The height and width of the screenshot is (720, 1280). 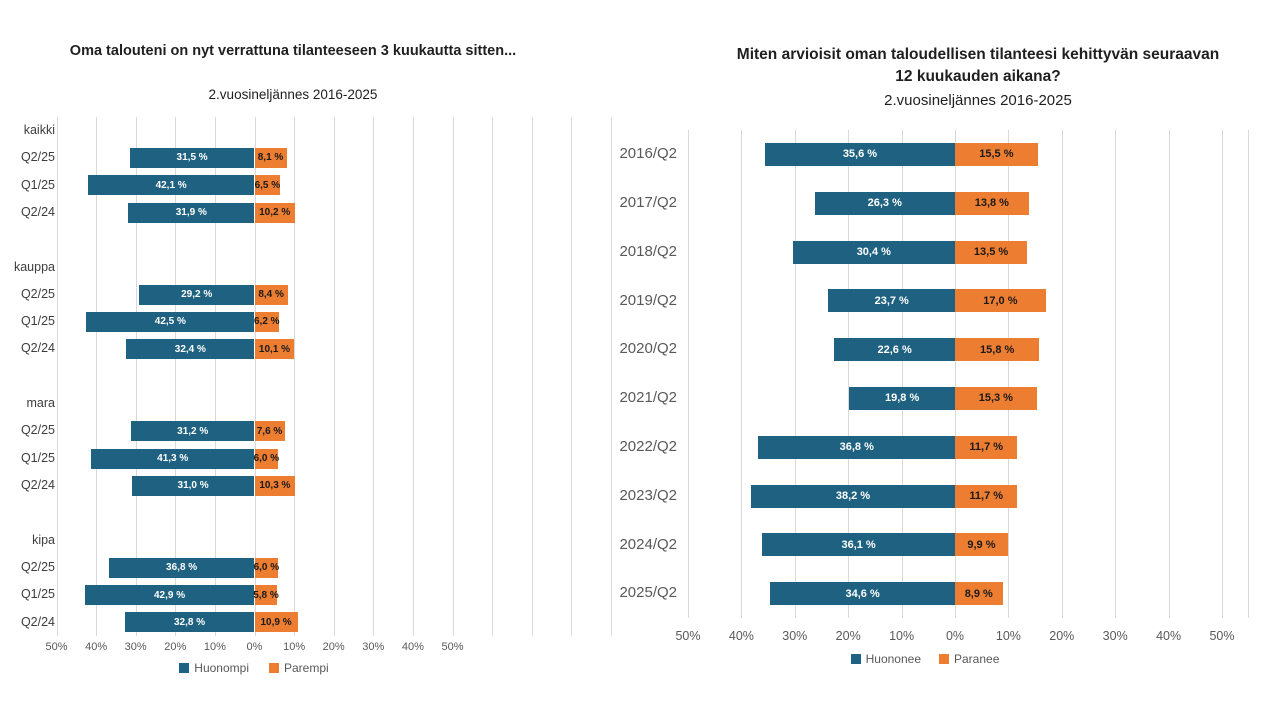 I want to click on positive-bar: 6,2 %, so click(x=266, y=321).